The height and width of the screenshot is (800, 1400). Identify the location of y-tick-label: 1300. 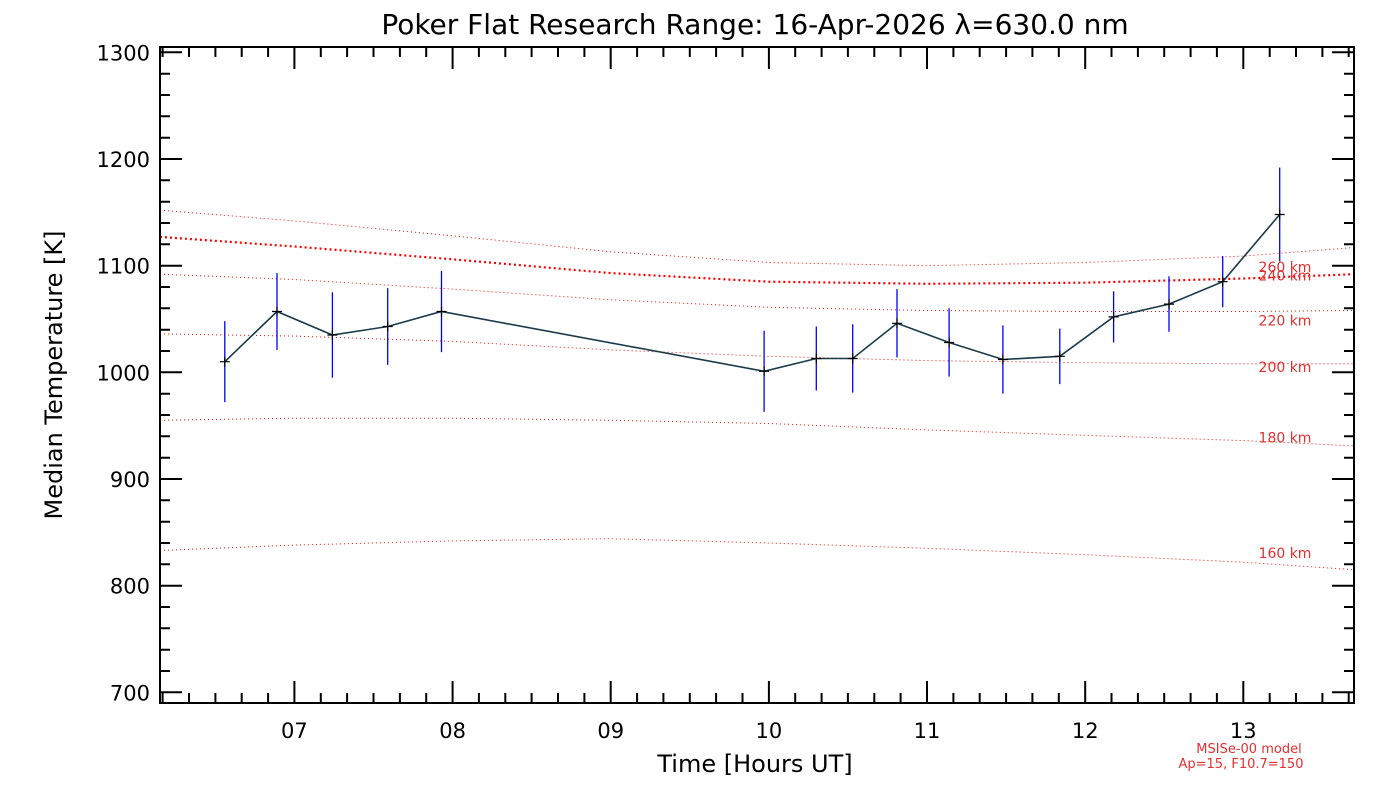
(123, 53).